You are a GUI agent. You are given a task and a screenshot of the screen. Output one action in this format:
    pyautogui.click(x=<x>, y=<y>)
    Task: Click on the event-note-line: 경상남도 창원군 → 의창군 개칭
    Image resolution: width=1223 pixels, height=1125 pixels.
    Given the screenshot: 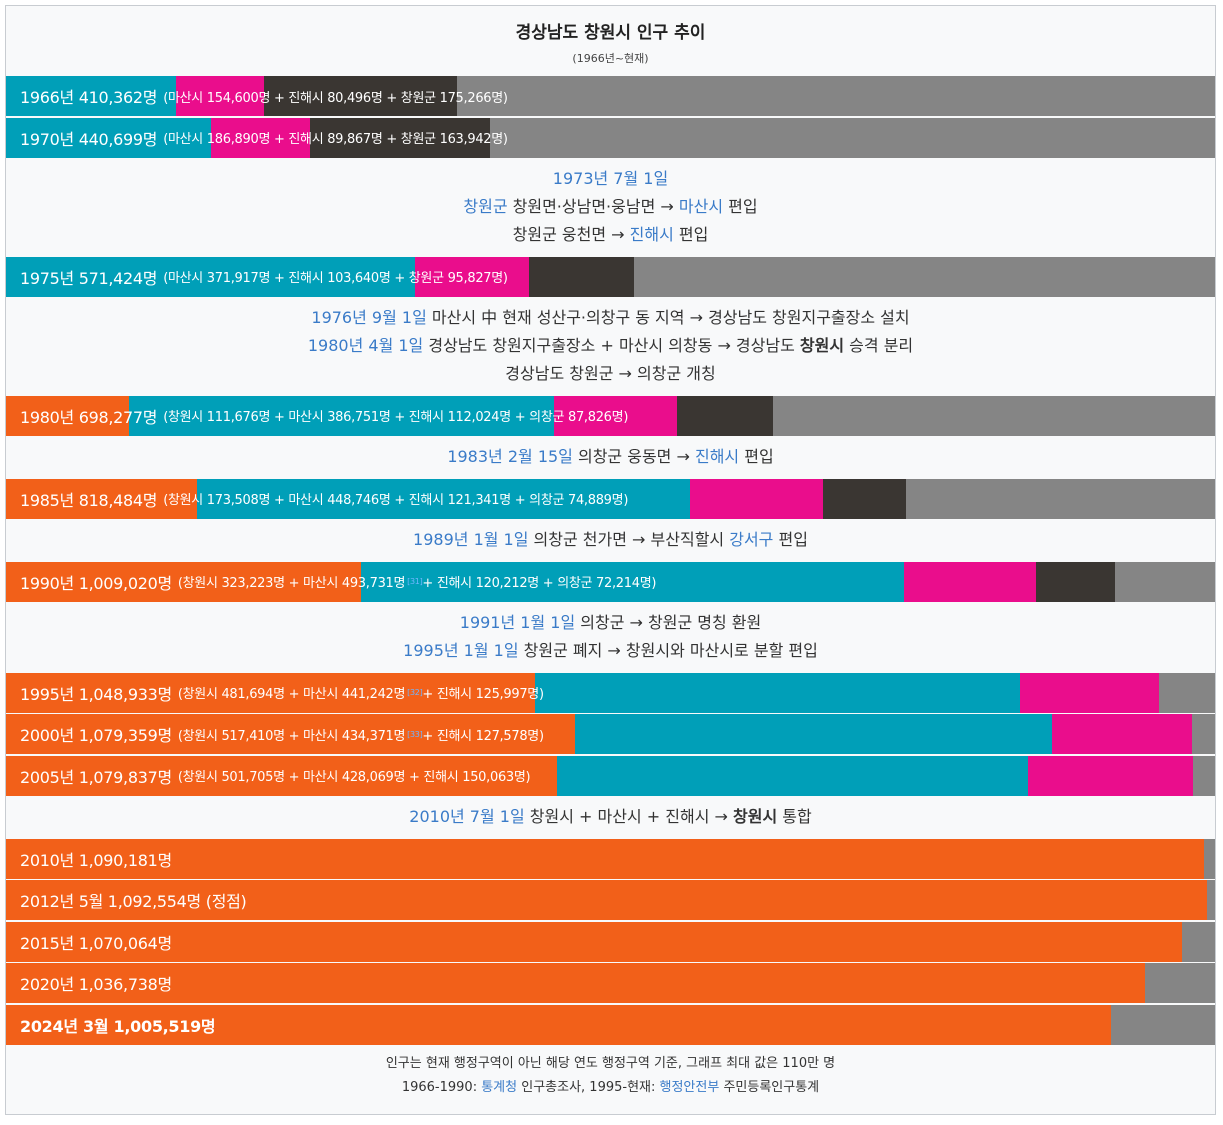 What is the action you would take?
    pyautogui.click(x=610, y=374)
    